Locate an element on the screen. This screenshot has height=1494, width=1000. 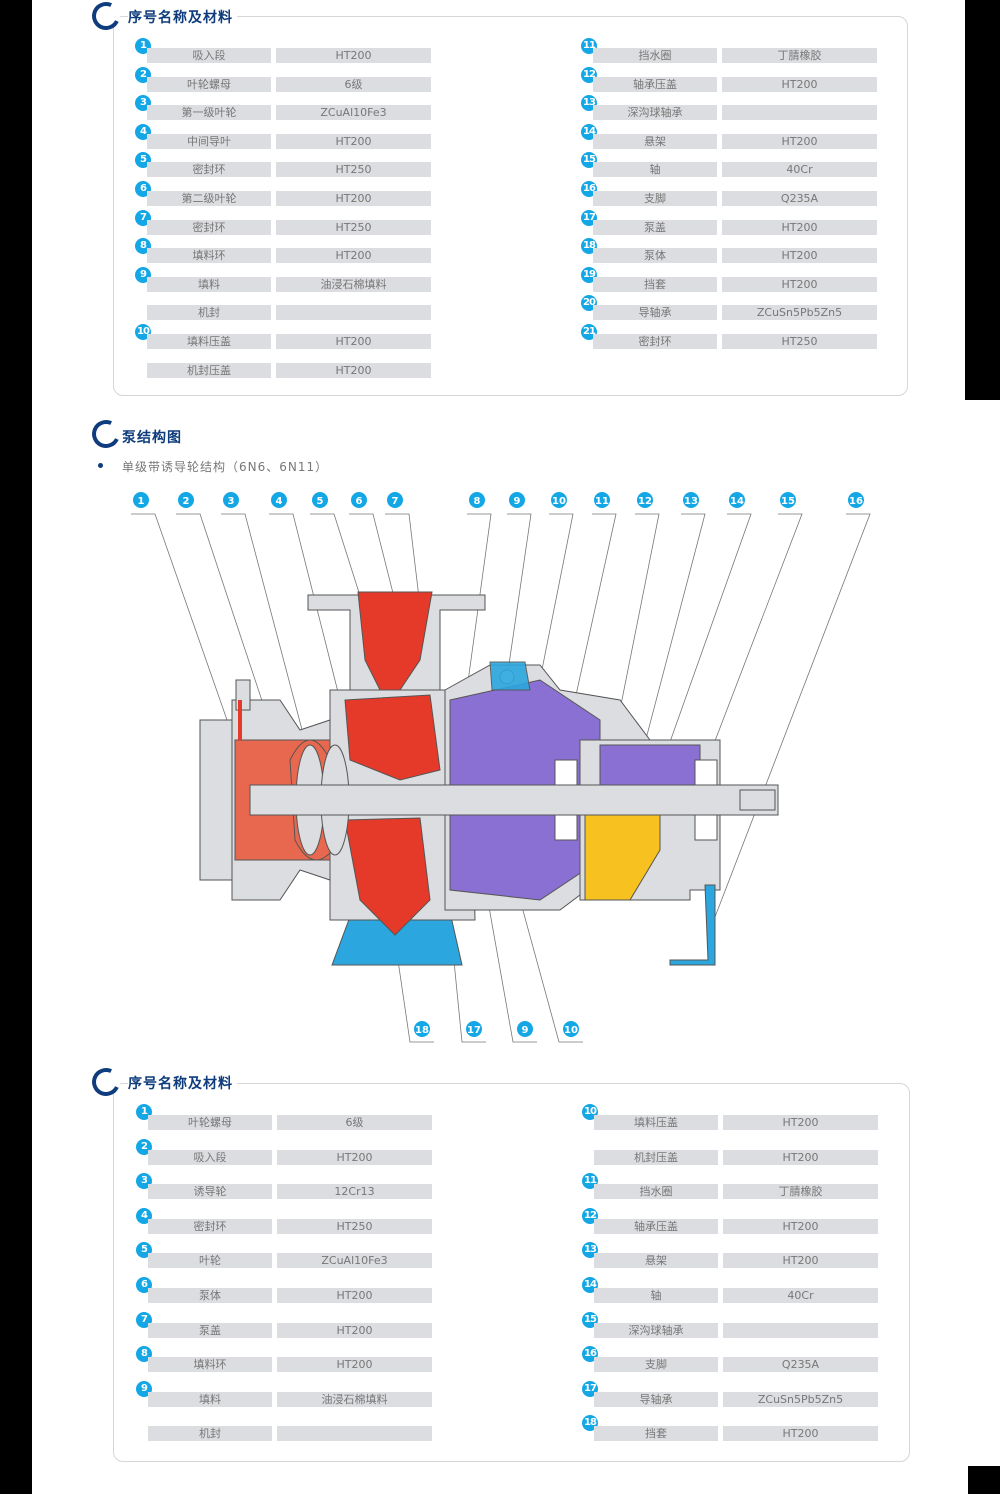
part-name: 第一级叶轮 is located at coordinates (209, 113).